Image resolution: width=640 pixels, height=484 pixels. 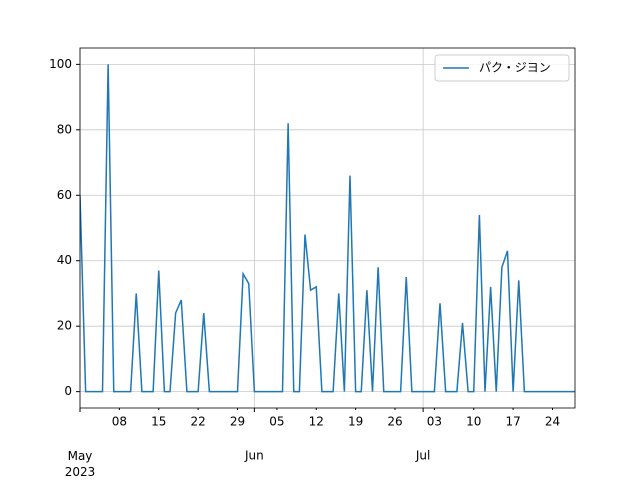 What do you see at coordinates (197, 422) in the screenshot?
I see `x-tick-label: 22` at bounding box center [197, 422].